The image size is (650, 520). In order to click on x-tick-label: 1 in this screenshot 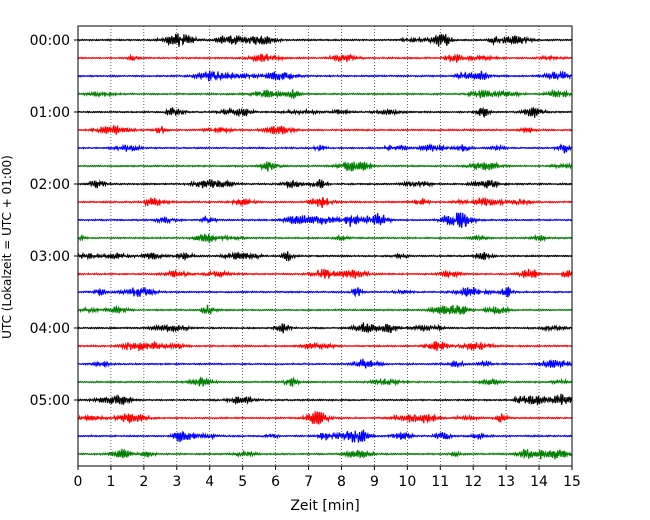, I will do `click(110, 482)`.